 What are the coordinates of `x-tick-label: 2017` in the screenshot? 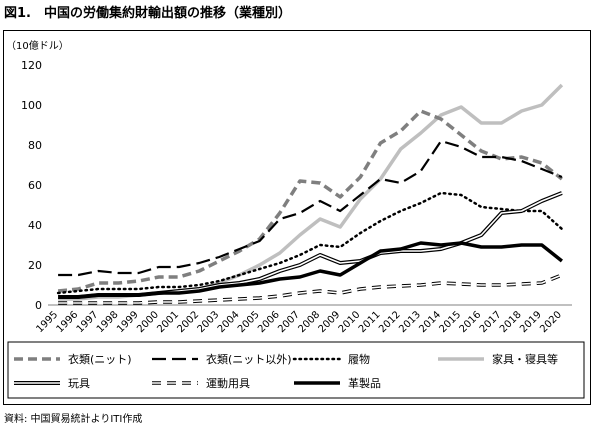 It's located at (491, 322).